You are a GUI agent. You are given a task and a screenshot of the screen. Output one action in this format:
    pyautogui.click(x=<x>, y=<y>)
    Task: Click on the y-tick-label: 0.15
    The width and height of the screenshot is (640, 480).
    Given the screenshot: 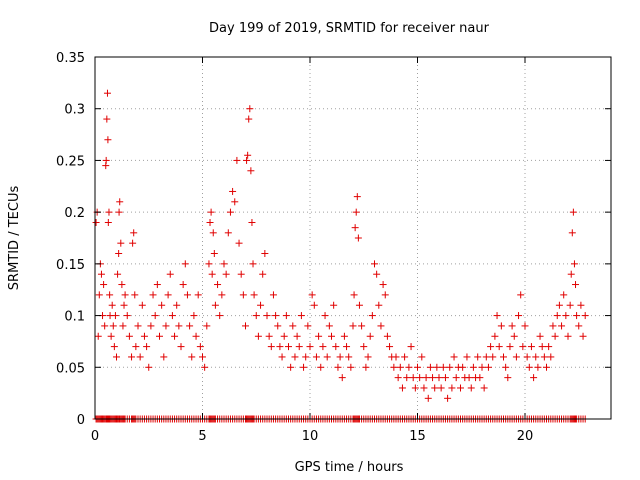 What is the action you would take?
    pyautogui.click(x=70, y=265)
    